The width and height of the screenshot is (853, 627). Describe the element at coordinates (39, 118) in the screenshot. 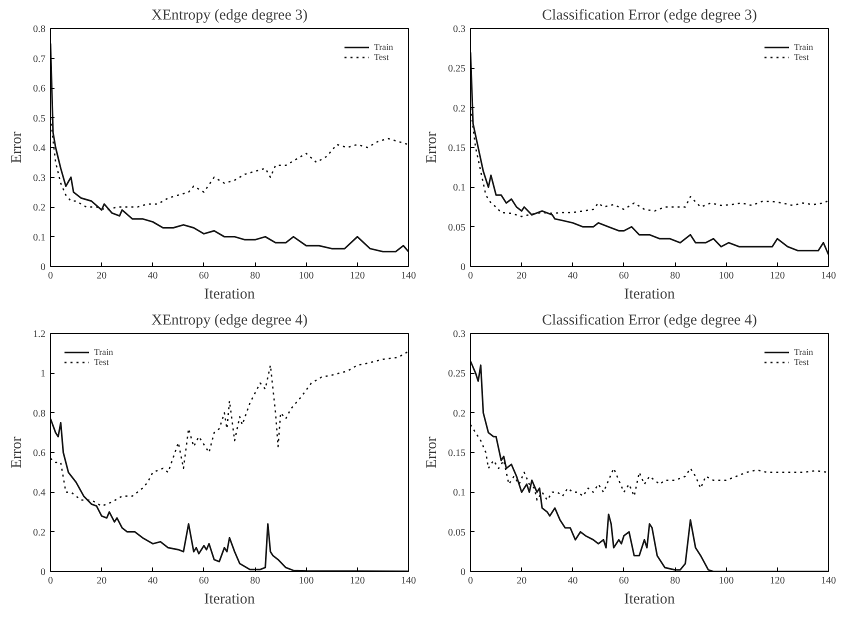

I see `y-tick-label: 0.5` at that location.